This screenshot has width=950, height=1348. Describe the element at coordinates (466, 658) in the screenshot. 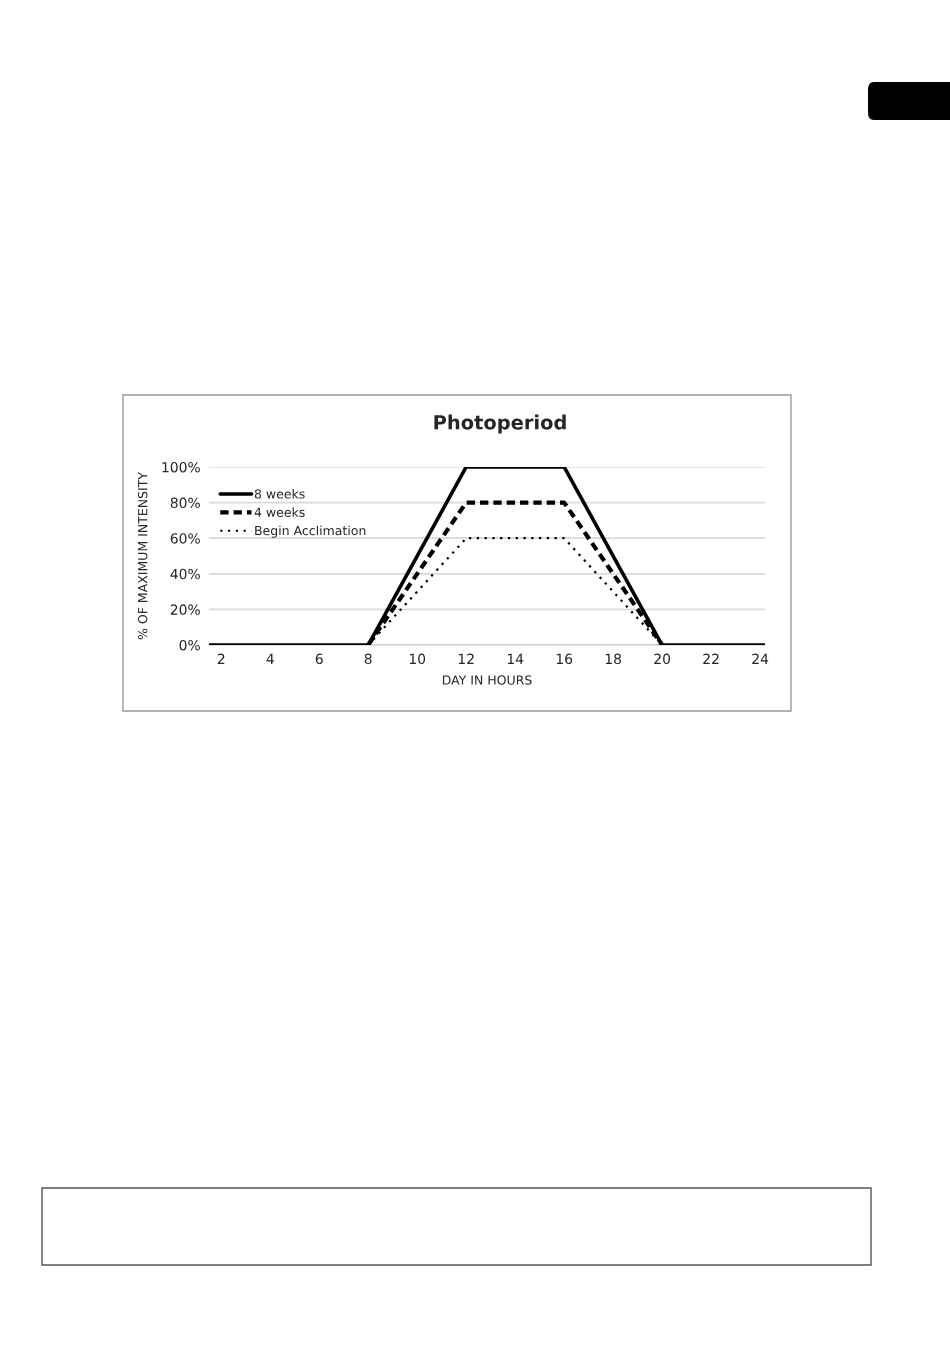

I see `x-tick-label: 12` at that location.